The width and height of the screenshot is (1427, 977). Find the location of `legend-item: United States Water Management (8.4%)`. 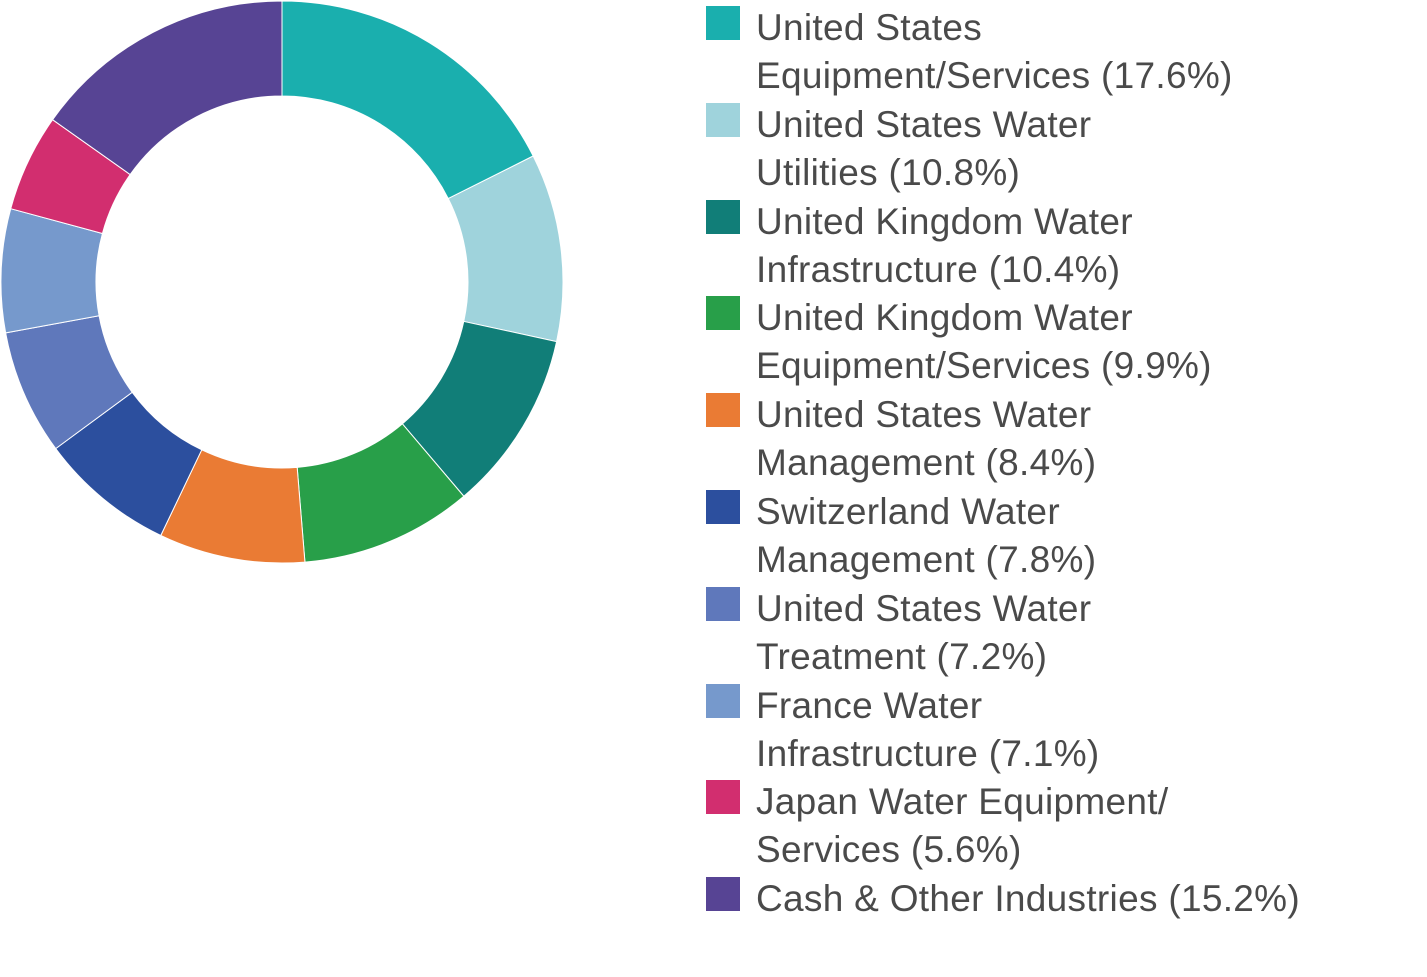

legend-item: United States Water Management (8.4%) is located at coordinates (1056, 439).